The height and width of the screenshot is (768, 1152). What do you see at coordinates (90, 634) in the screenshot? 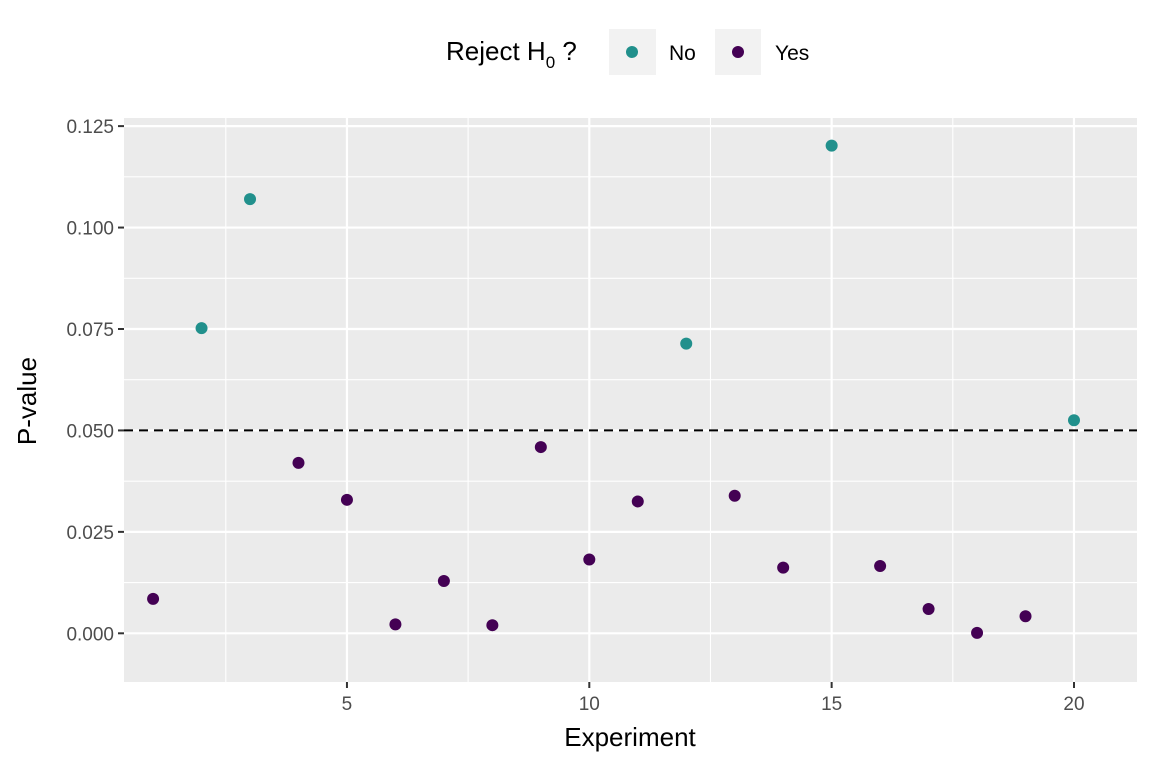
I see `y-tick-label: 0.000` at bounding box center [90, 634].